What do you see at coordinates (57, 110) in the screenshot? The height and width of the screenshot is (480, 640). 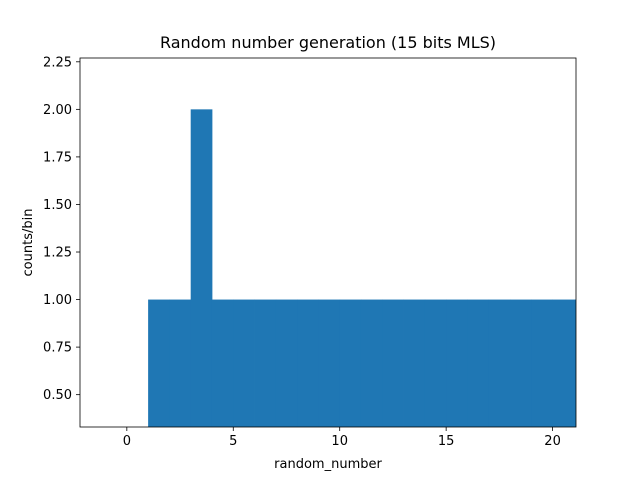 I see `y-tick-label: 2.00` at bounding box center [57, 110].